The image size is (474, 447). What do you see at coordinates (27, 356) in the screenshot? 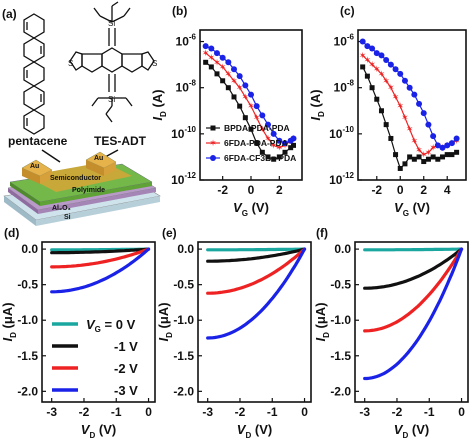
I see `y-tick-label: -1.5` at bounding box center [27, 356].